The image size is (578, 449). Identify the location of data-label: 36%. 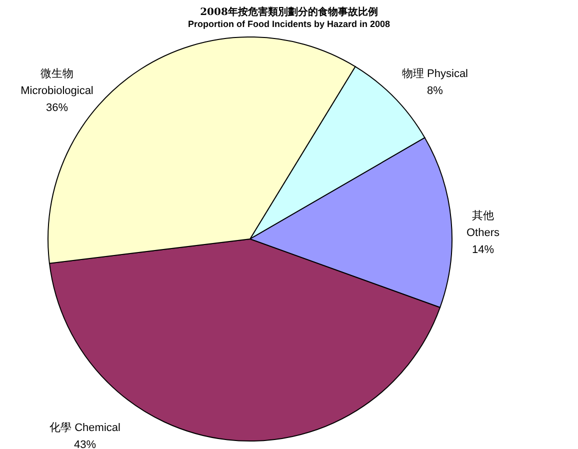
(57, 108).